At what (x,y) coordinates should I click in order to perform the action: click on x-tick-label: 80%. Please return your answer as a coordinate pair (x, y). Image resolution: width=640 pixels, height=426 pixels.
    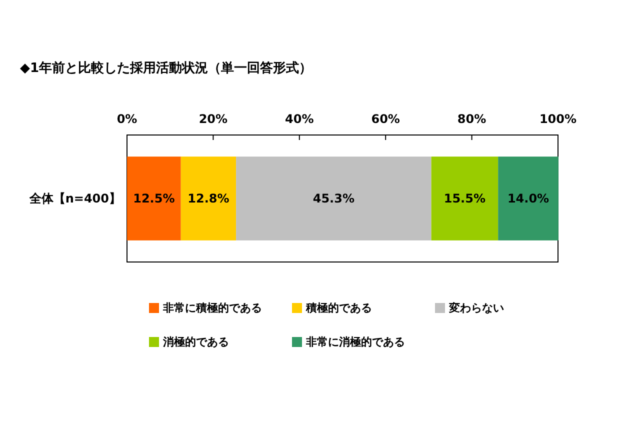
    Looking at the image, I should click on (471, 119).